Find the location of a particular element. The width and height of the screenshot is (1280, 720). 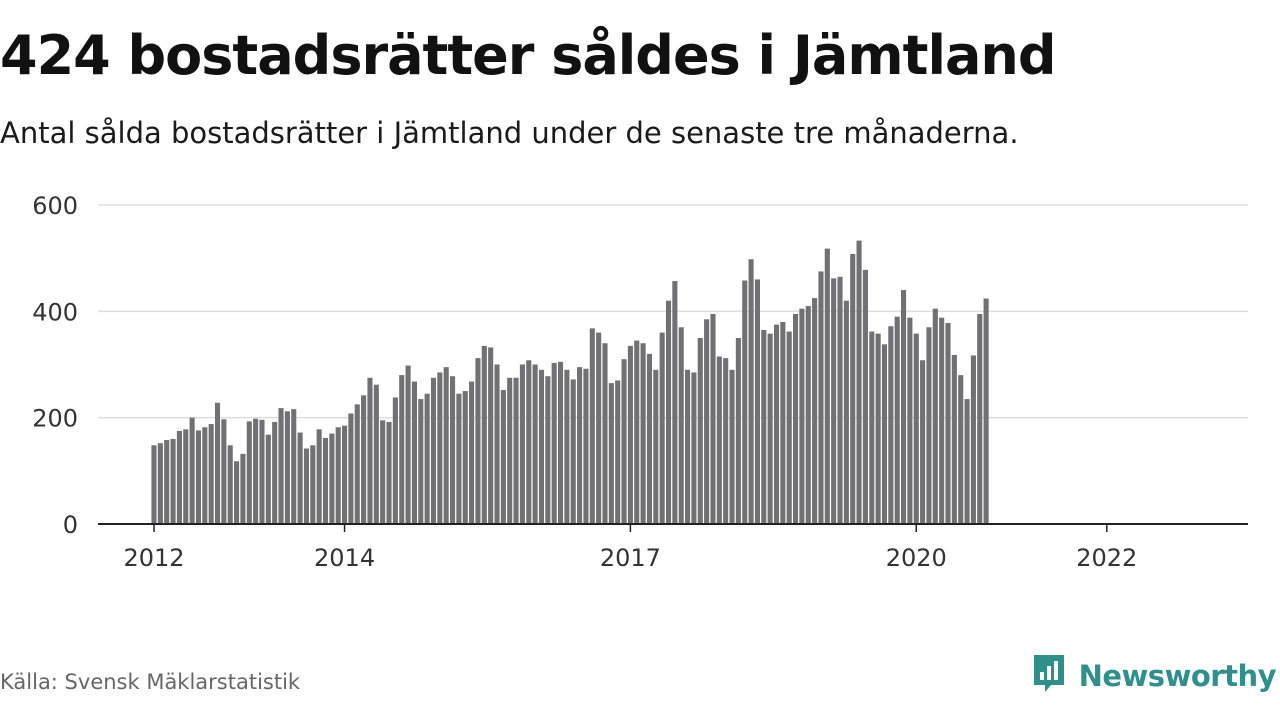

y-tick-label: 600 is located at coordinates (55, 206).